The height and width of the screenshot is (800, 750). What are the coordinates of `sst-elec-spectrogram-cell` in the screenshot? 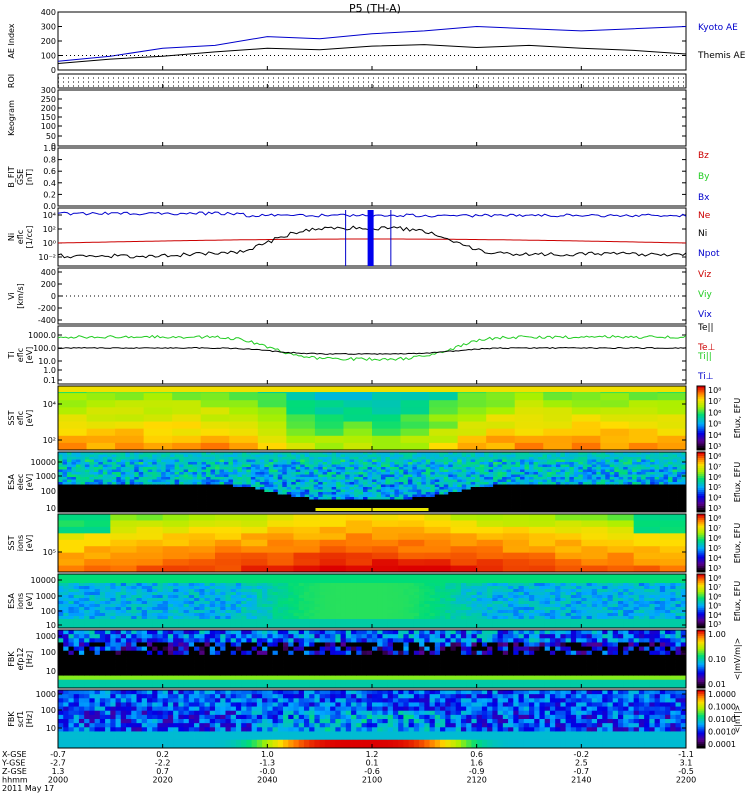 It's located at (101, 432).